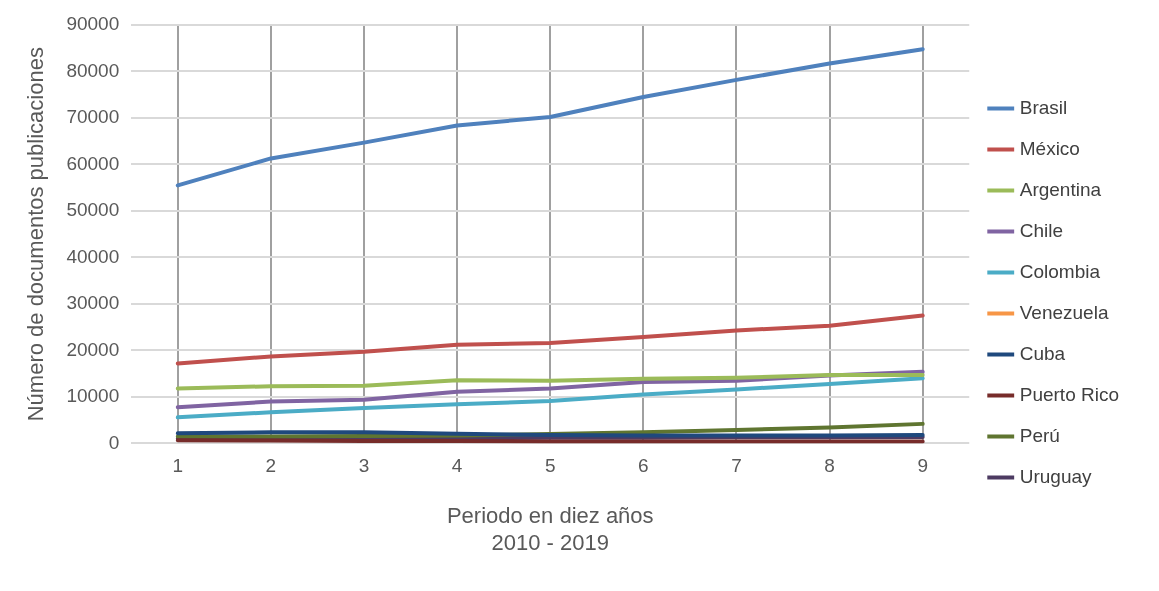 Image resolution: width=1159 pixels, height=591 pixels. Describe the element at coordinates (93, 256) in the screenshot. I see `y-tick-label: 40000` at that location.